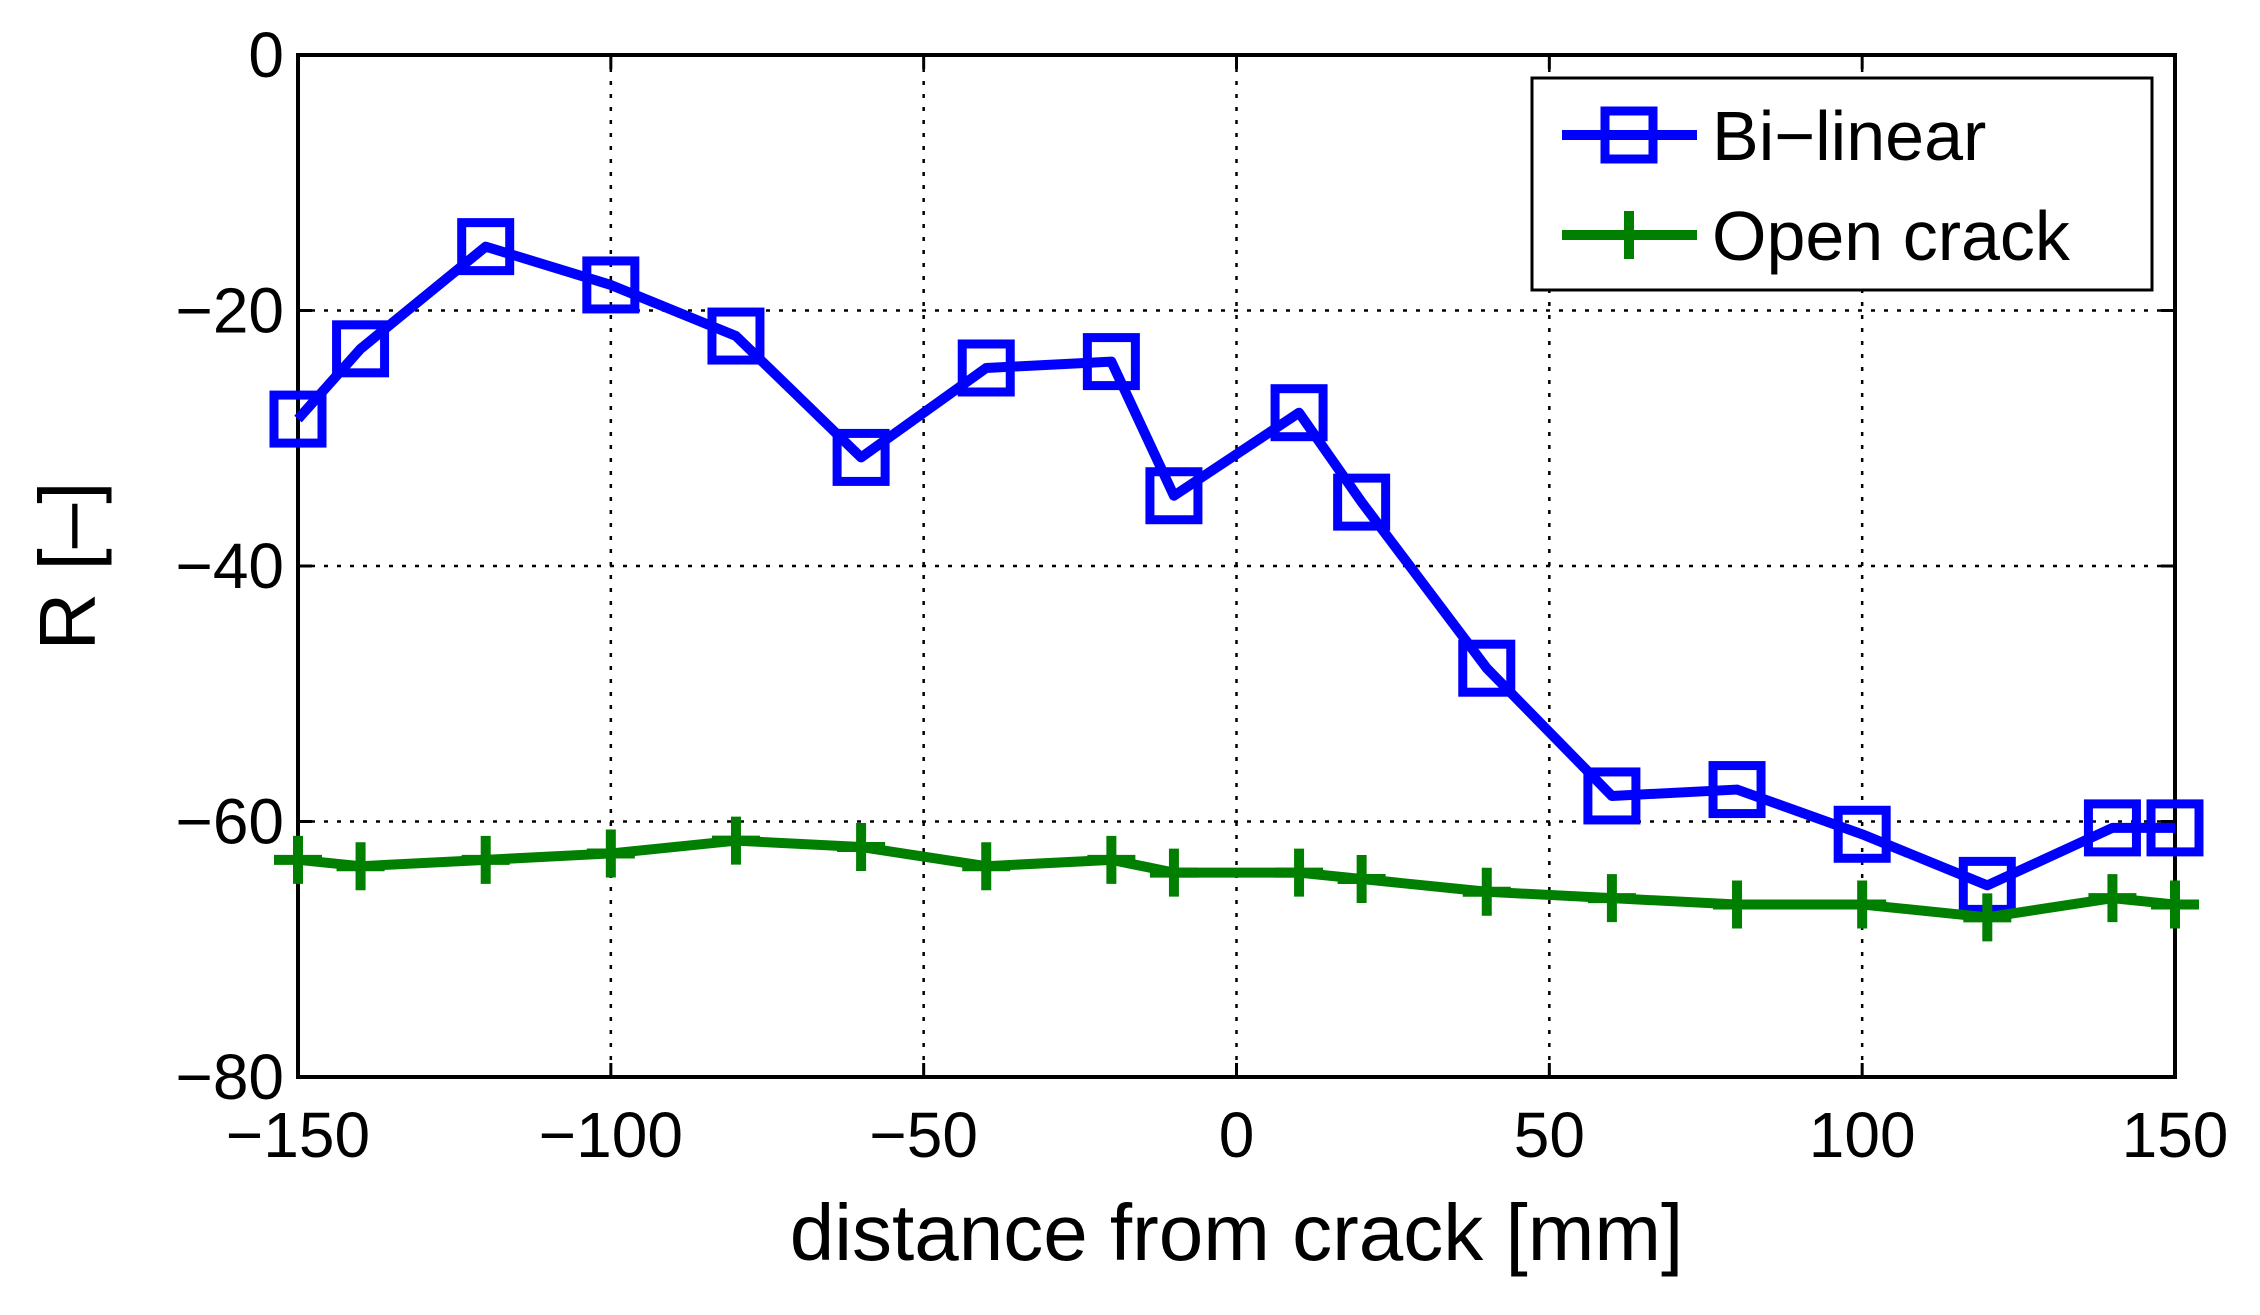  What do you see at coordinates (1629, 135) in the screenshot?
I see `legend-marker-bi-linear` at bounding box center [1629, 135].